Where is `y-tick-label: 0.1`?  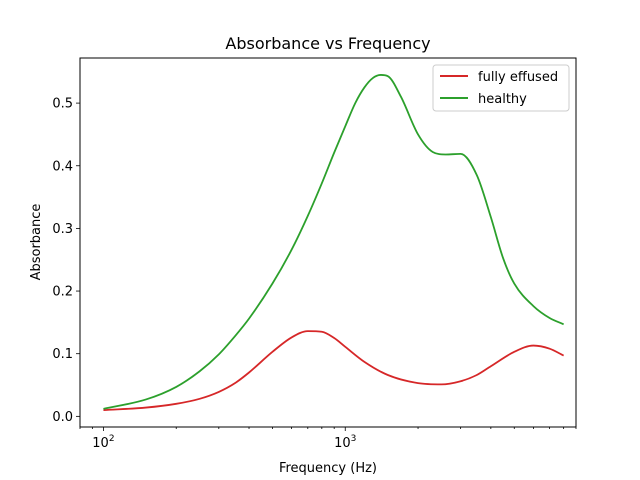 y-tick-label: 0.1 is located at coordinates (62, 354).